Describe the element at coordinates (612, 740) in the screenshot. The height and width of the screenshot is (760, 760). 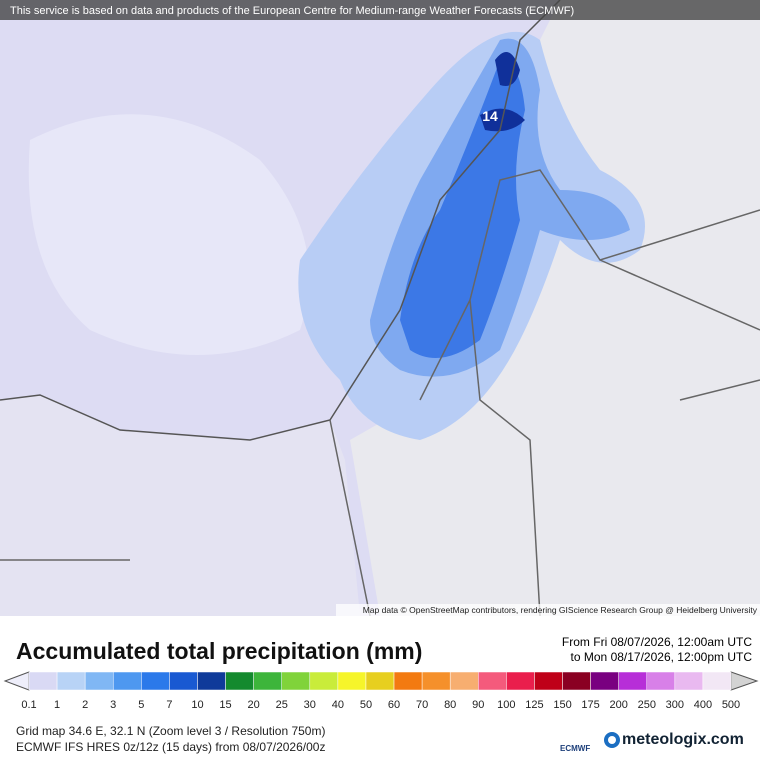
I see `brand-icon` at that location.